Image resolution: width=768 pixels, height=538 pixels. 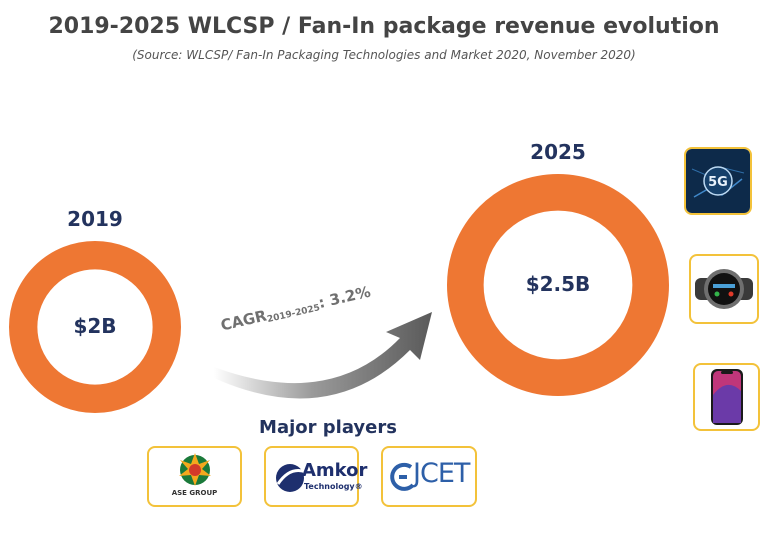 I want to click on jcet-logo: JCET, so click(x=429, y=476).